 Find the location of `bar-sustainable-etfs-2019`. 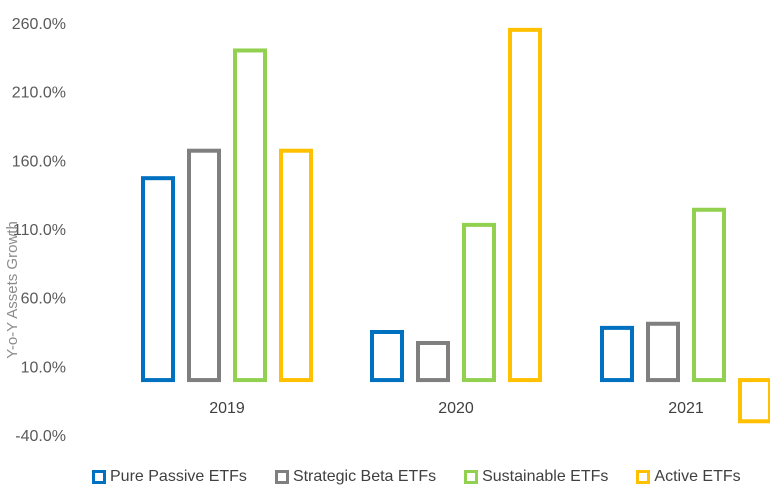

bar-sustainable-etfs-2019 is located at coordinates (250, 215).